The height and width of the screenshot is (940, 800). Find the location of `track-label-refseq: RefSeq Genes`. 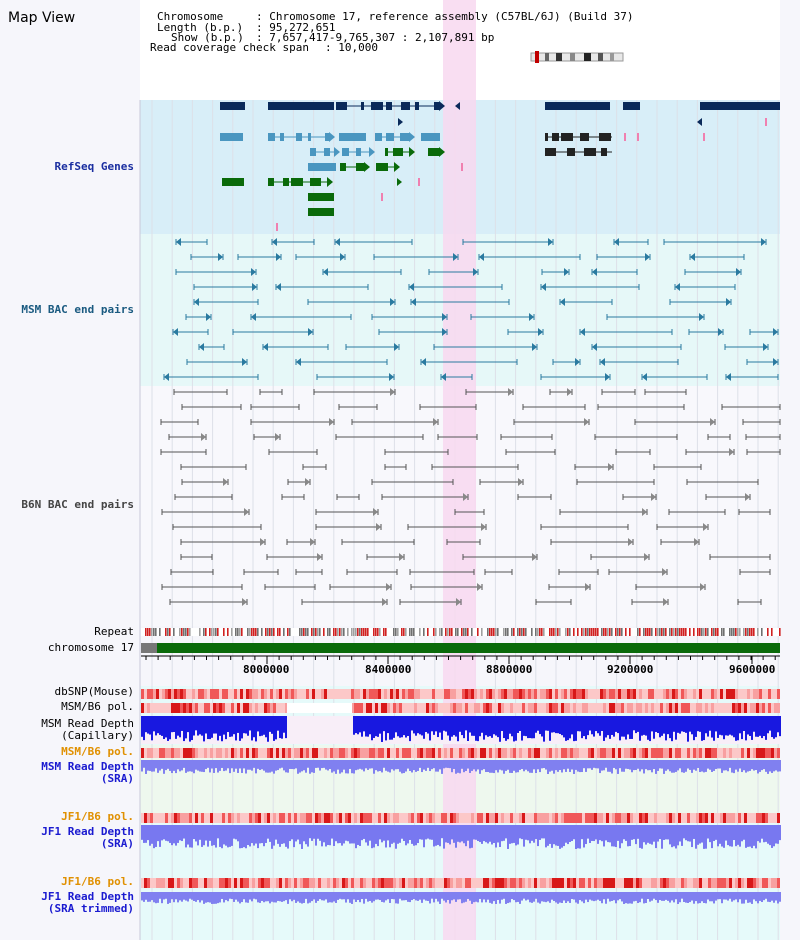

track-label-refseq: RefSeq Genes is located at coordinates (94, 166).